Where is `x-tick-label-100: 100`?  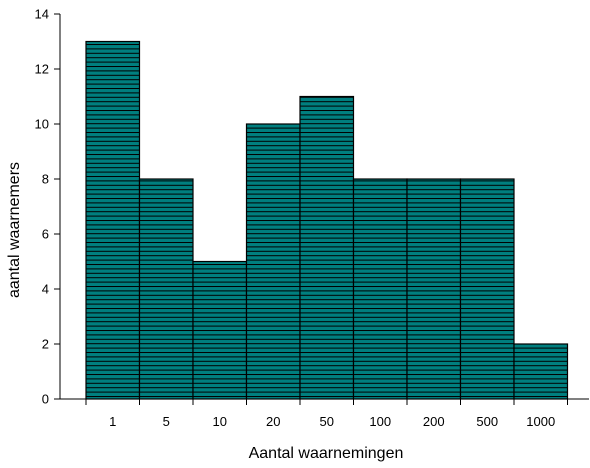 x-tick-label-100: 100 is located at coordinates (380, 421).